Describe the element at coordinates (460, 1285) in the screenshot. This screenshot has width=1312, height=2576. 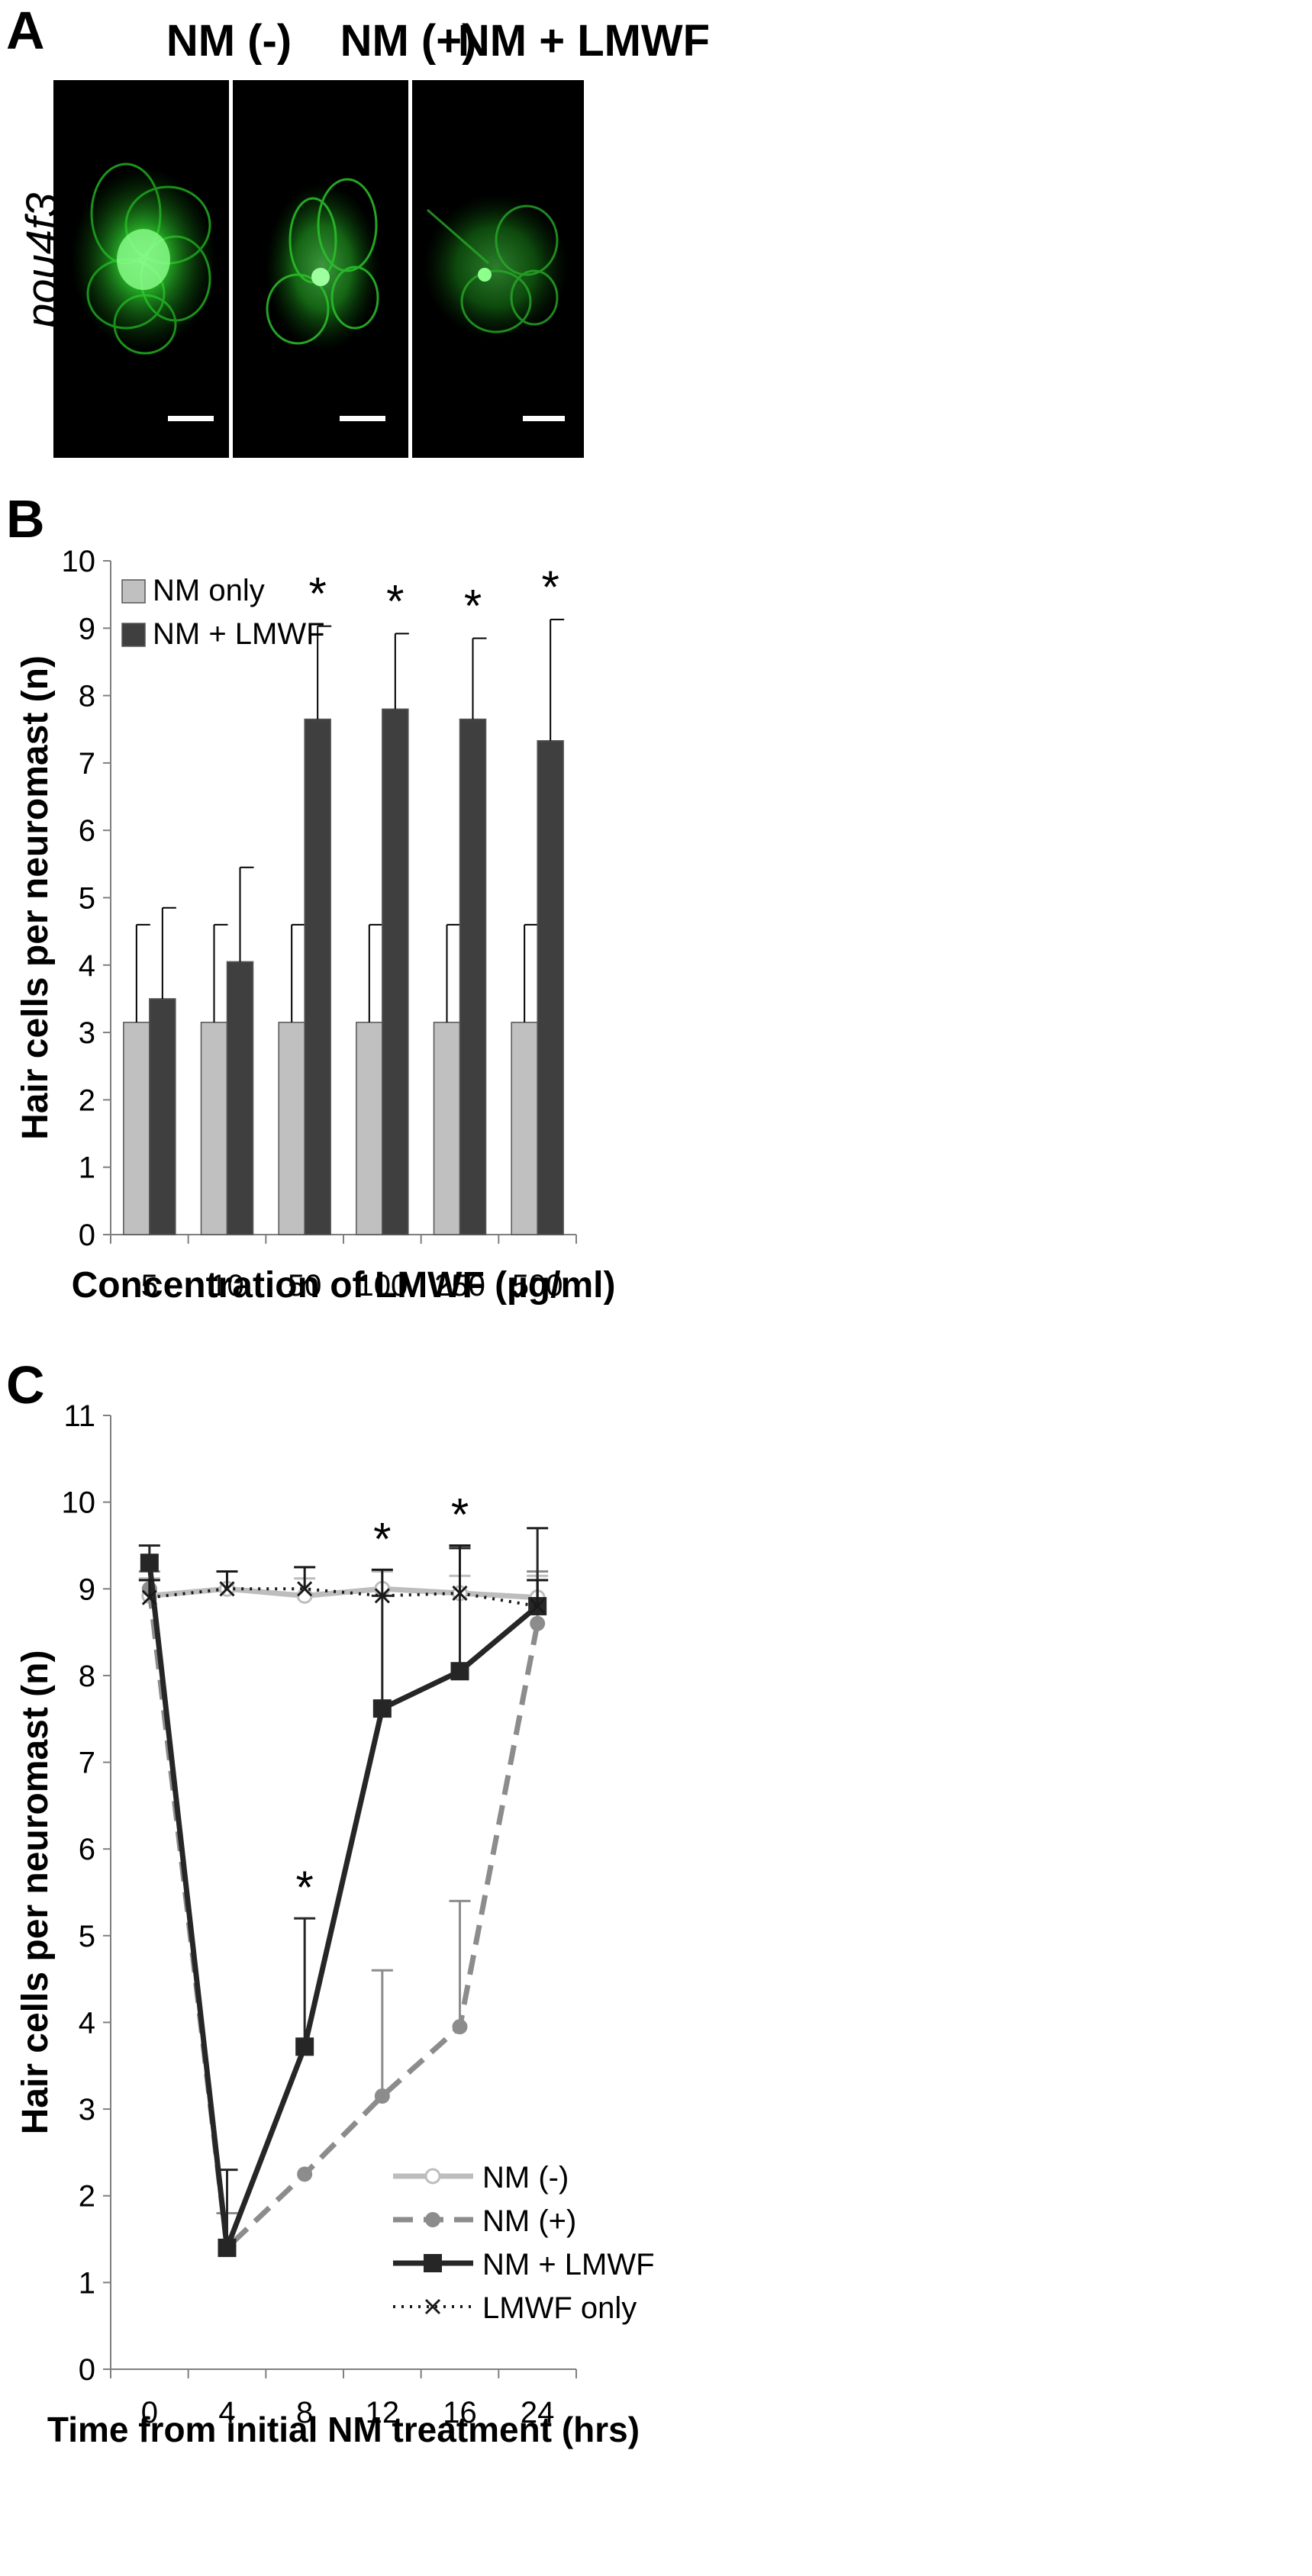
I see `x-tick-label: 250` at that location.